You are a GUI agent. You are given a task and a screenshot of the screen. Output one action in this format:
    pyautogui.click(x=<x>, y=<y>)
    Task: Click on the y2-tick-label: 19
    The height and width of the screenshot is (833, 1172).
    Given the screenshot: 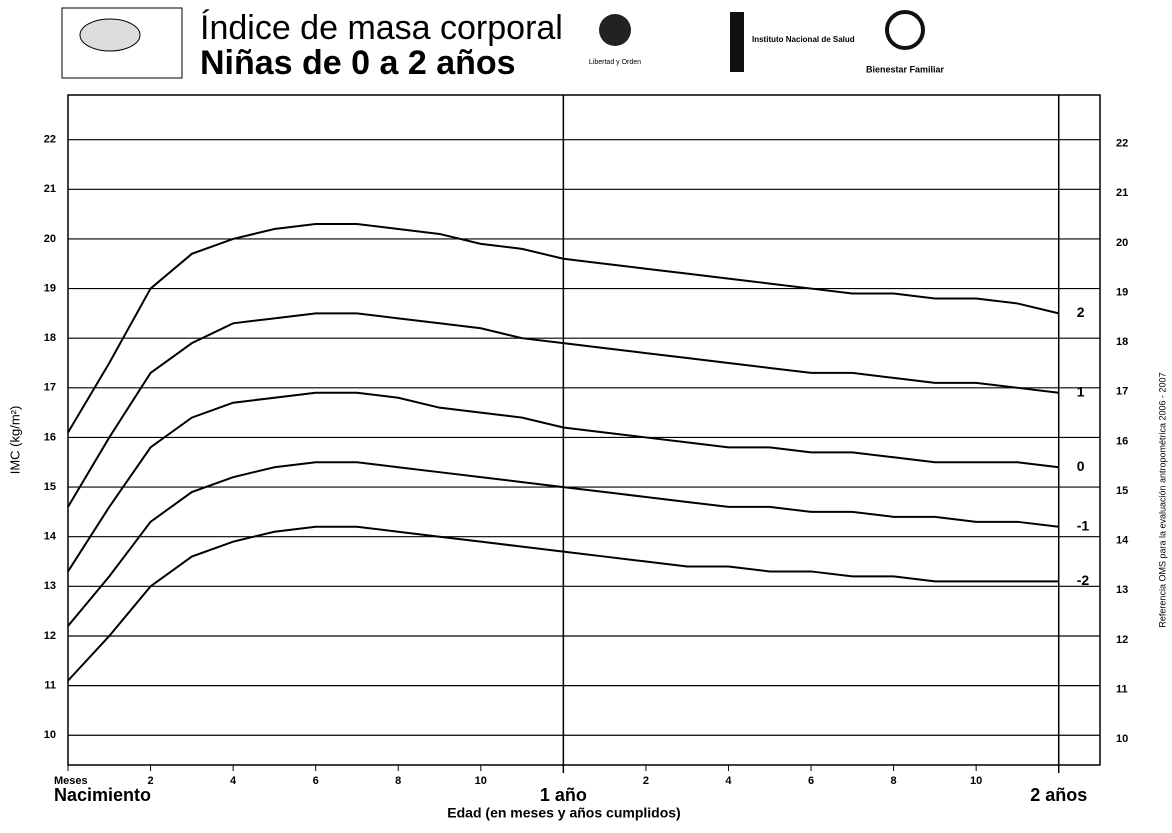 What is the action you would take?
    pyautogui.click(x=1122, y=292)
    